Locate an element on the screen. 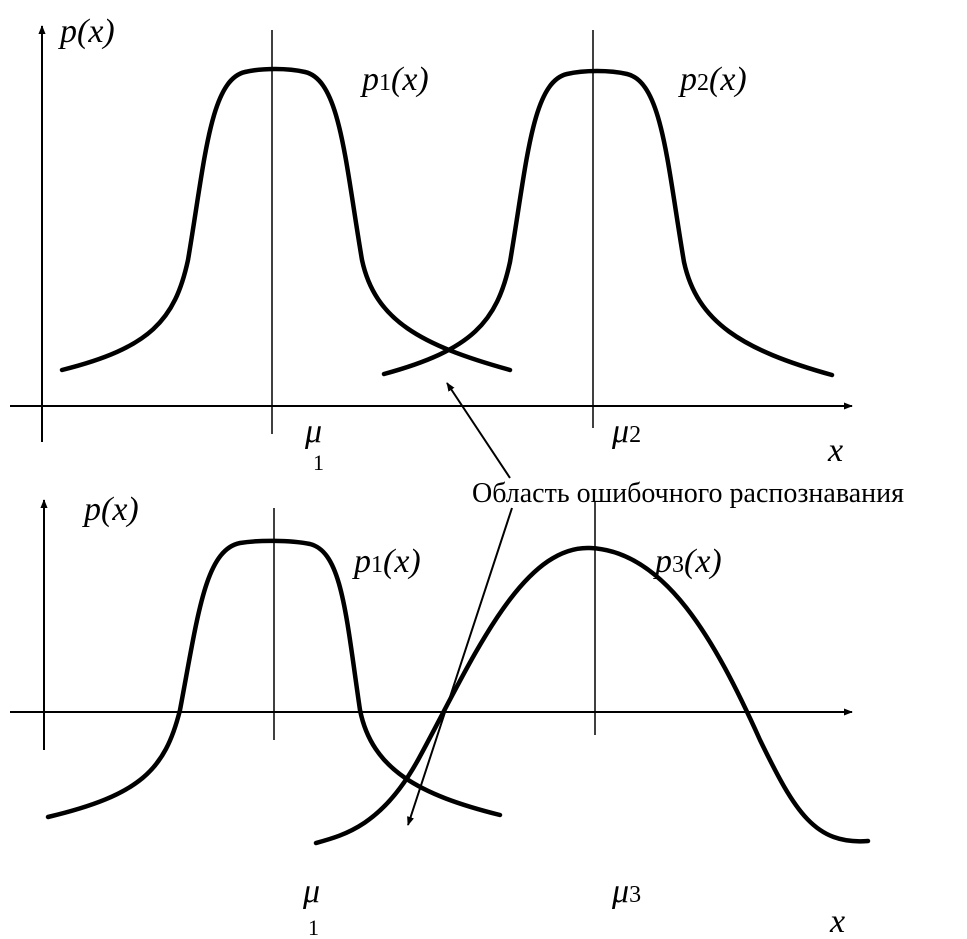 The width and height of the screenshot is (967, 939). error-region-label: Область ошибочного распознавания is located at coordinates (688, 493).